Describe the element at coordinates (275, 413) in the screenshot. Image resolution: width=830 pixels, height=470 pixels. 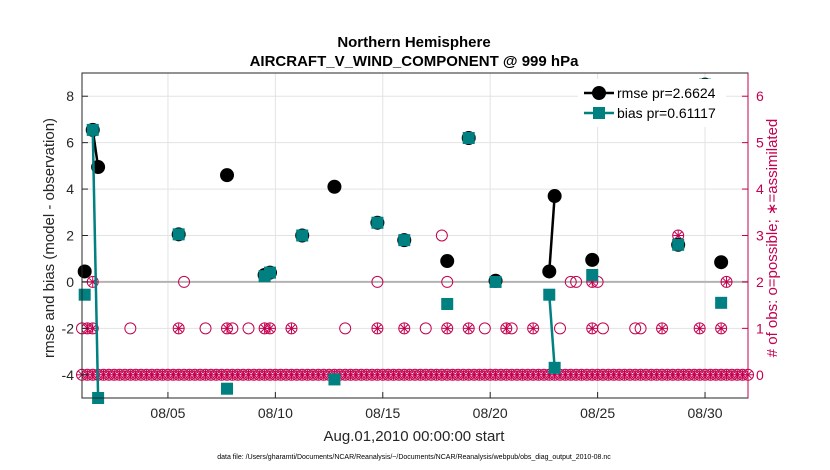
I see `x-tick-label: 08/10` at that location.